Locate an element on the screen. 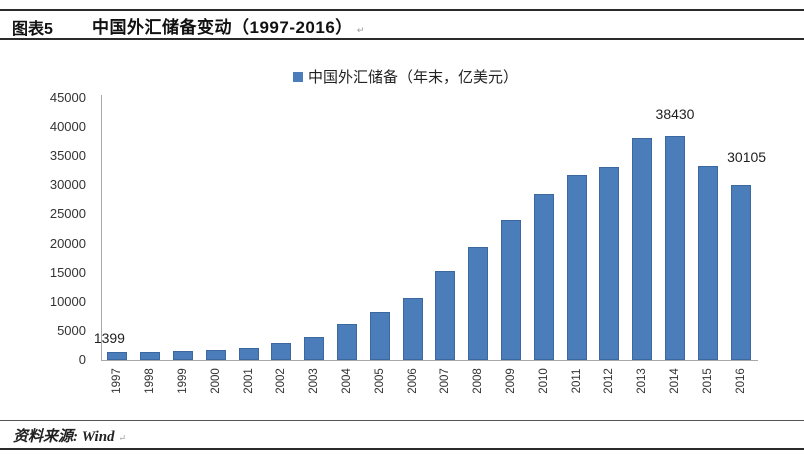  bar-2008 is located at coordinates (478, 303).